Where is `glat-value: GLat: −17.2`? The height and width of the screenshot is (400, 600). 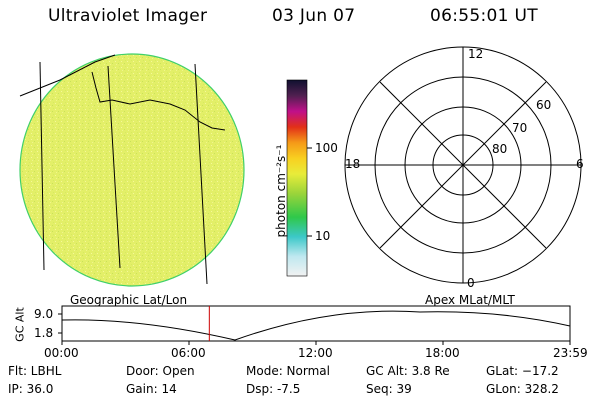
glat-value: GLat: −17.2 is located at coordinates (522, 371).